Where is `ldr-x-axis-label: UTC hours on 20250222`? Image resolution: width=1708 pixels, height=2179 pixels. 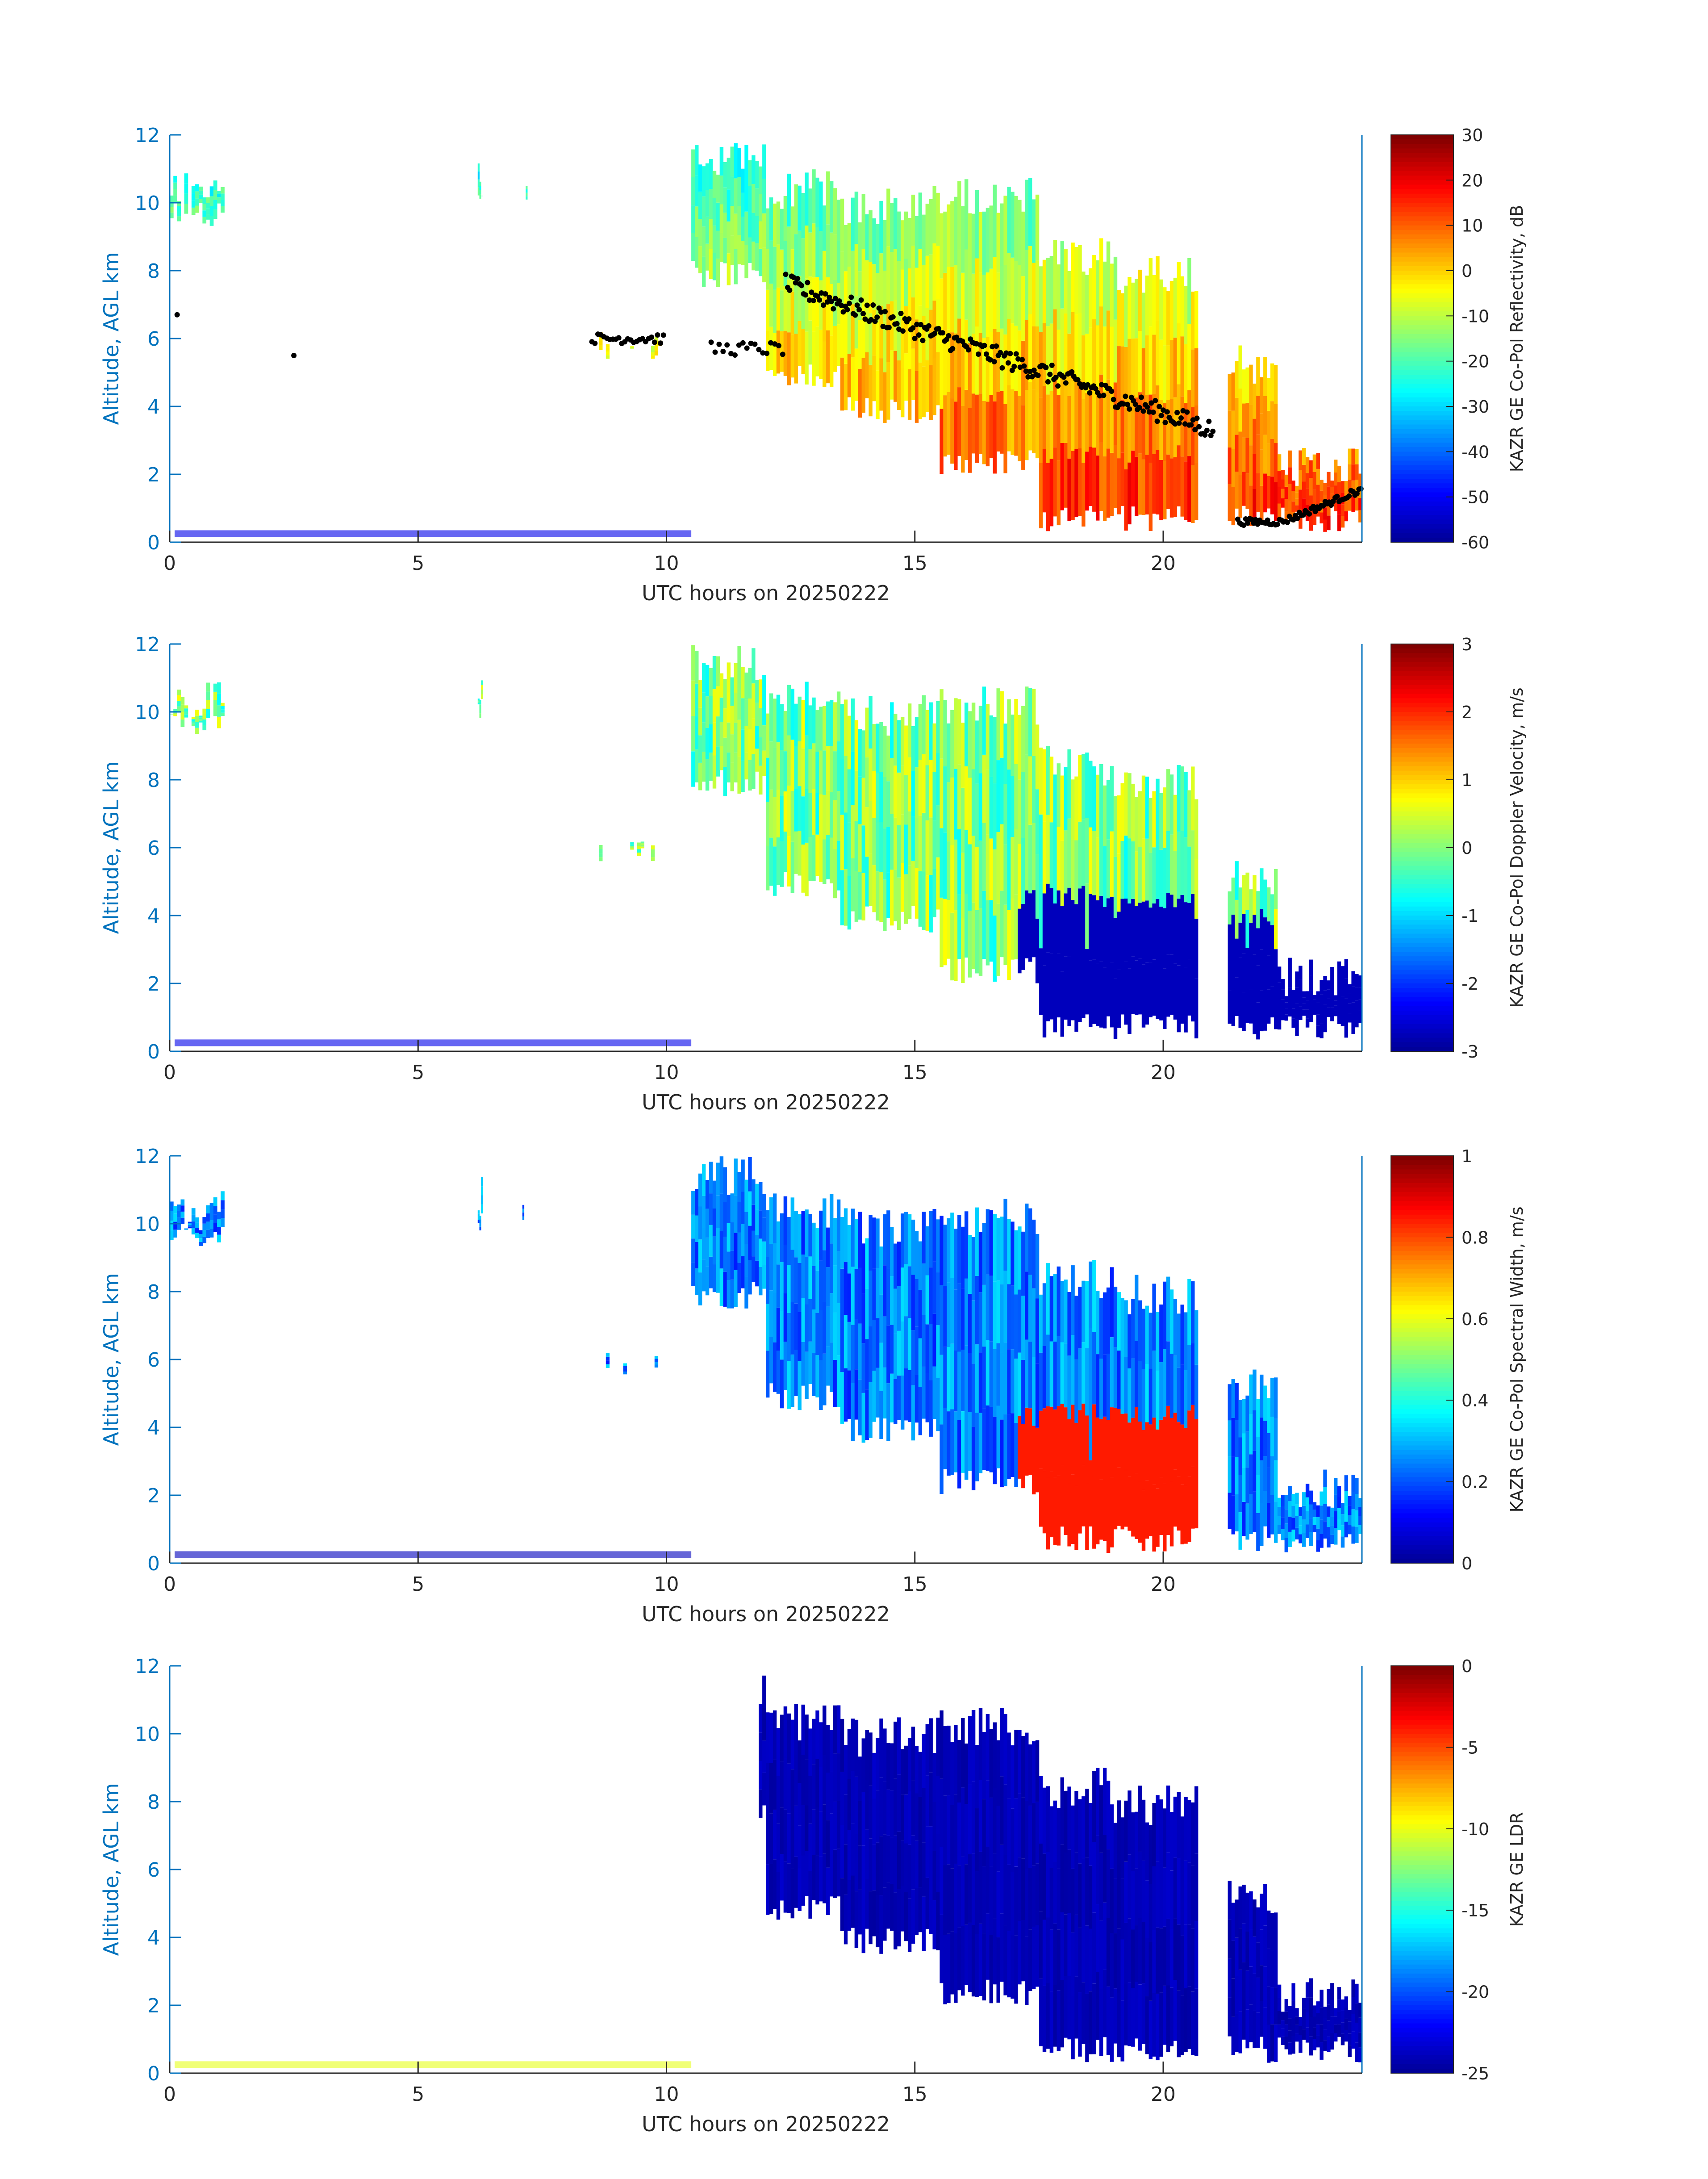
ldr-x-axis-label: UTC hours on 20250222 is located at coordinates (766, 2124).